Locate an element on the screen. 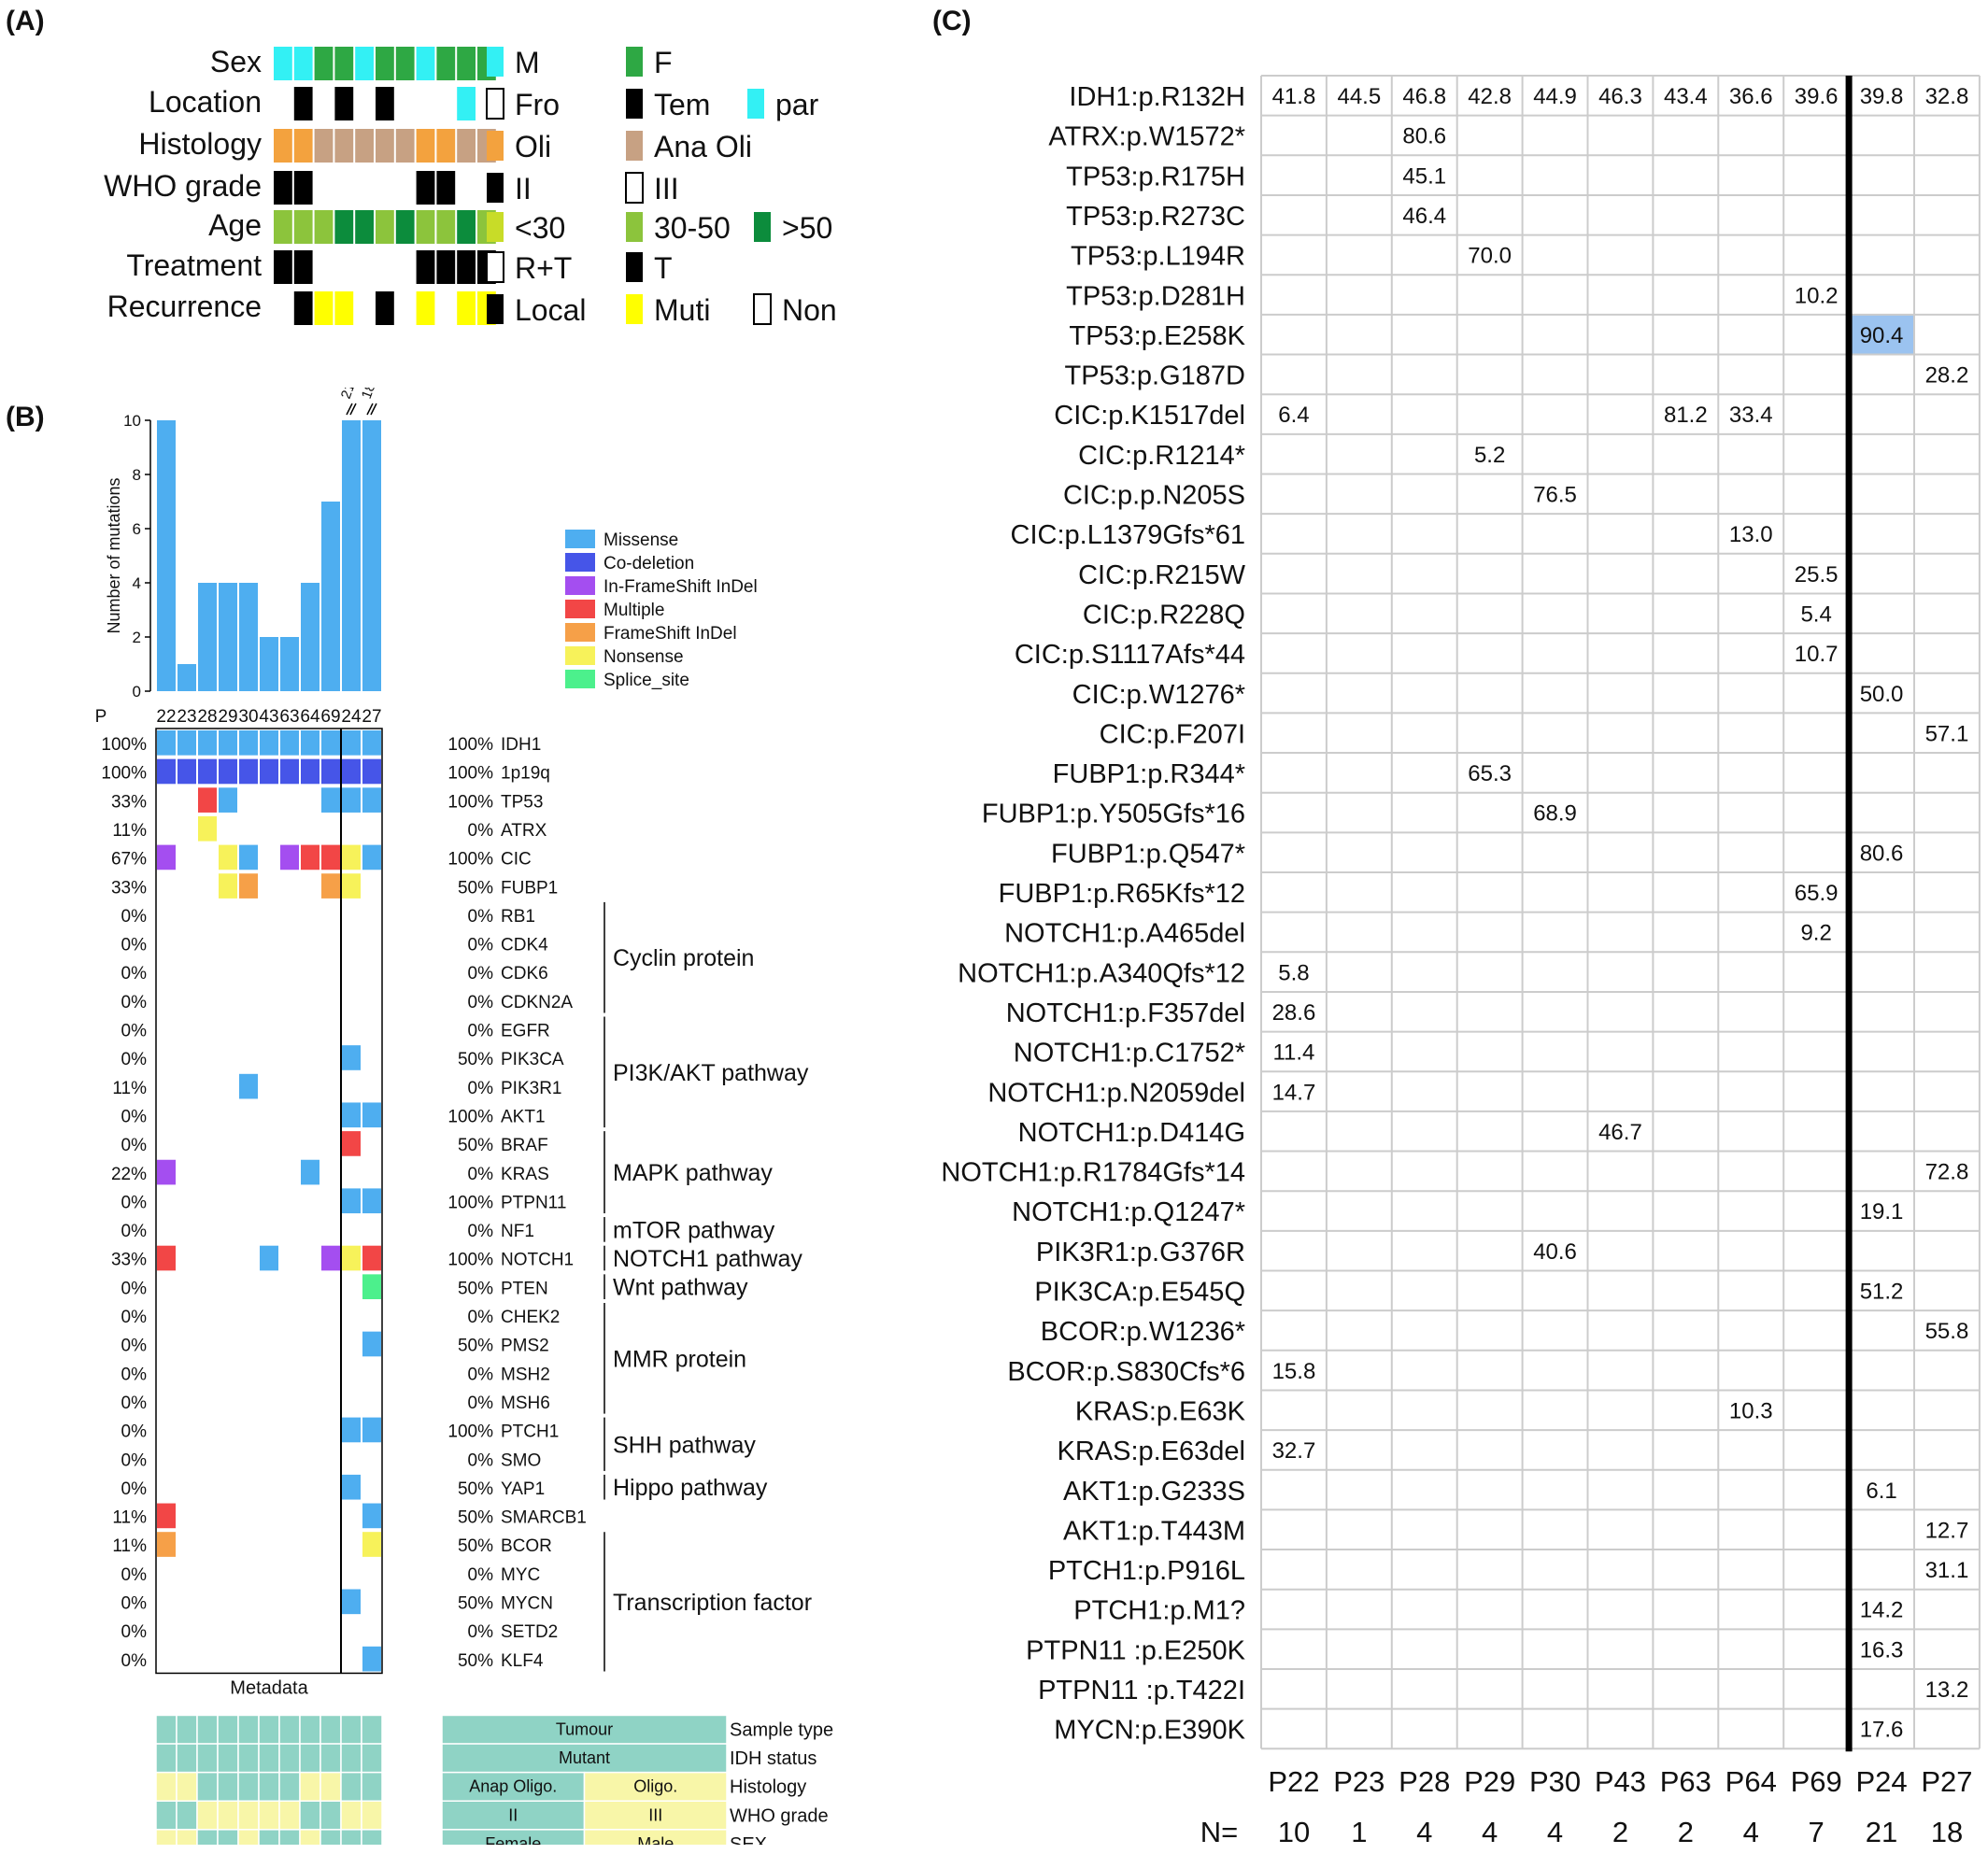  patient-label: P30 is located at coordinates (1555, 1781).